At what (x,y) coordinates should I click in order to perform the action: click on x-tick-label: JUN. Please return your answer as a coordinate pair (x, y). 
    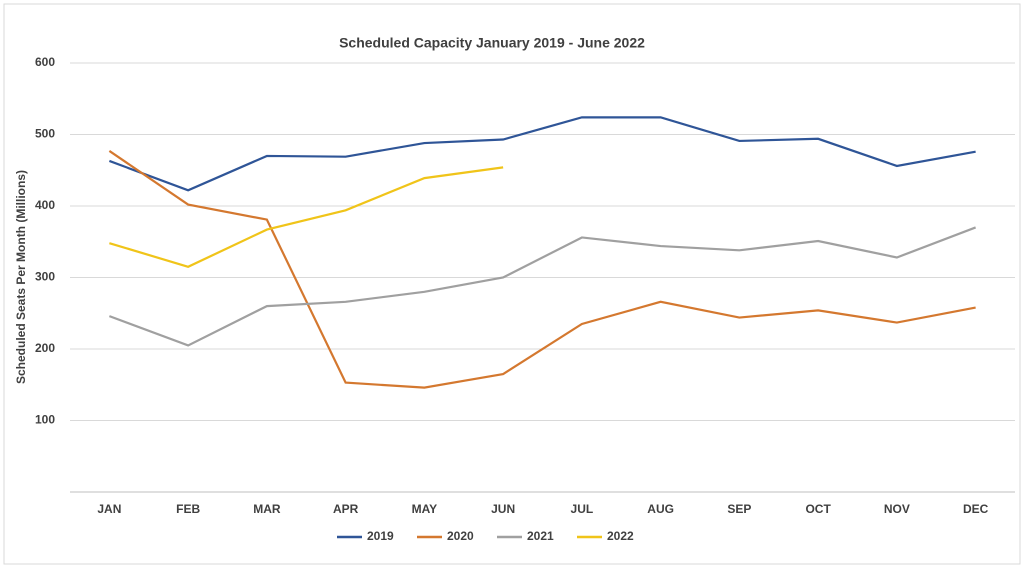
    Looking at the image, I should click on (503, 509).